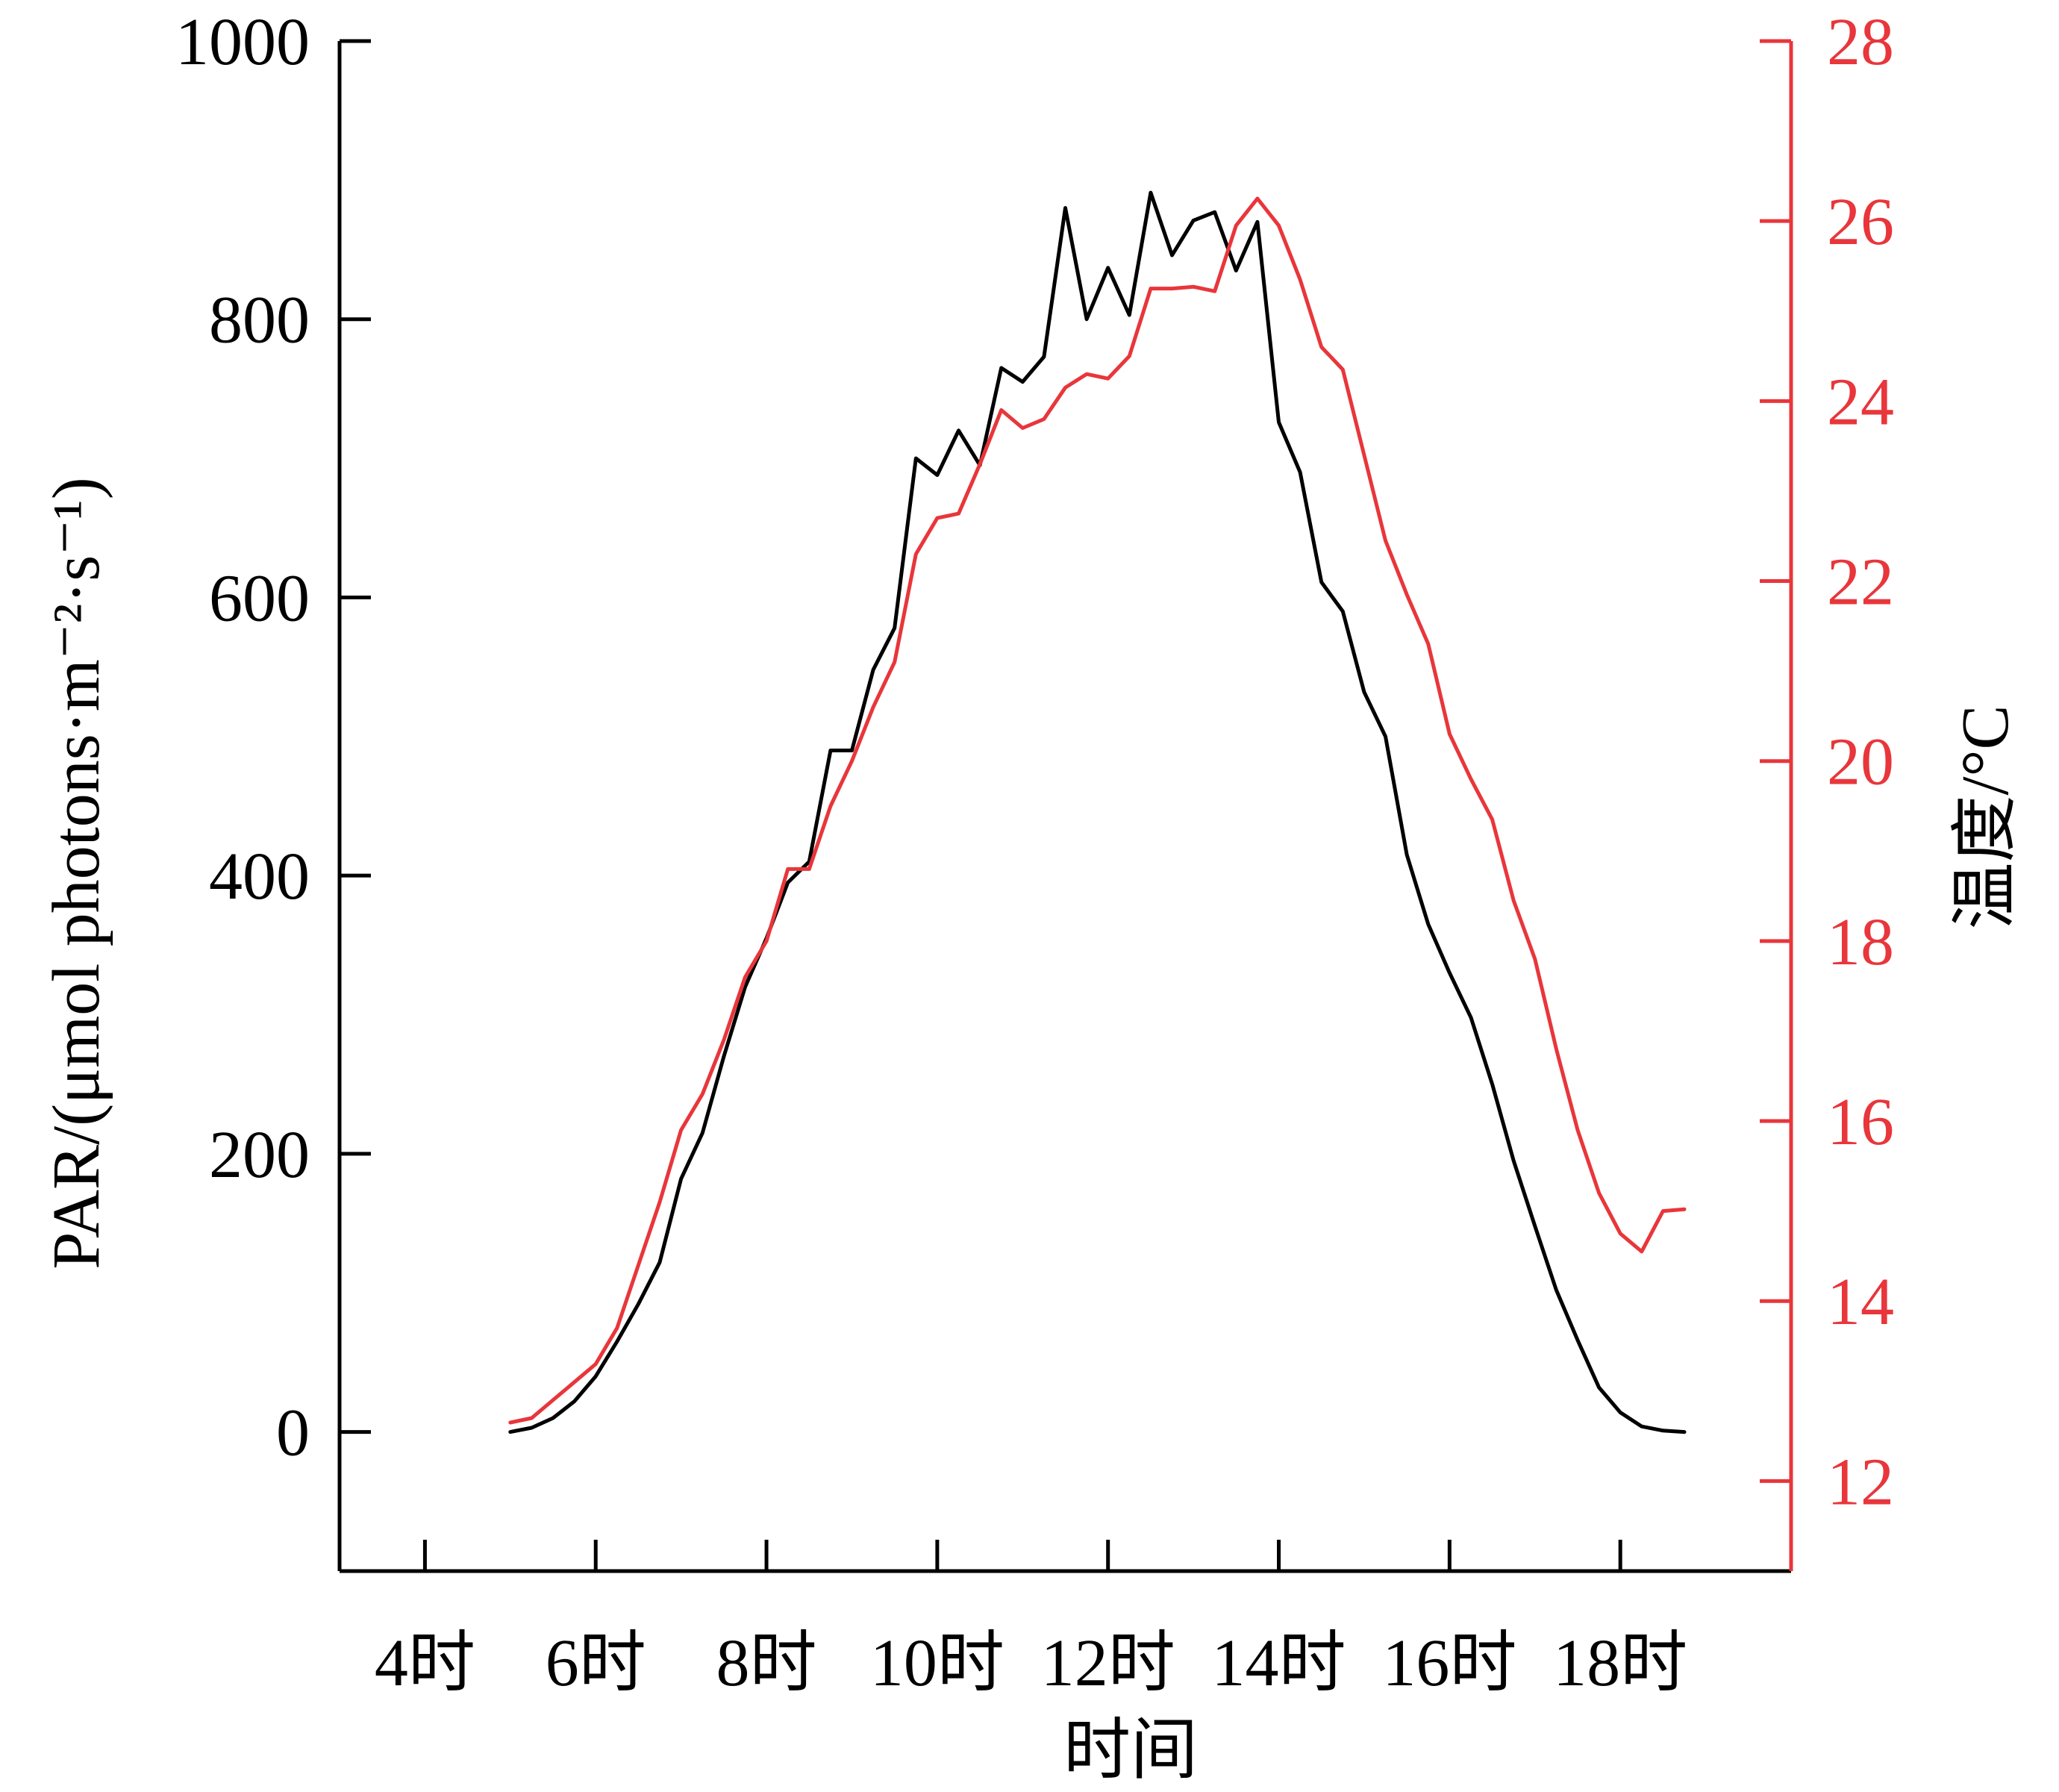 This screenshot has width=2059, height=1792. I want to click on left-axis-title: PAR/(μmol photons·m⁻²·s⁻¹), so click(76, 873).